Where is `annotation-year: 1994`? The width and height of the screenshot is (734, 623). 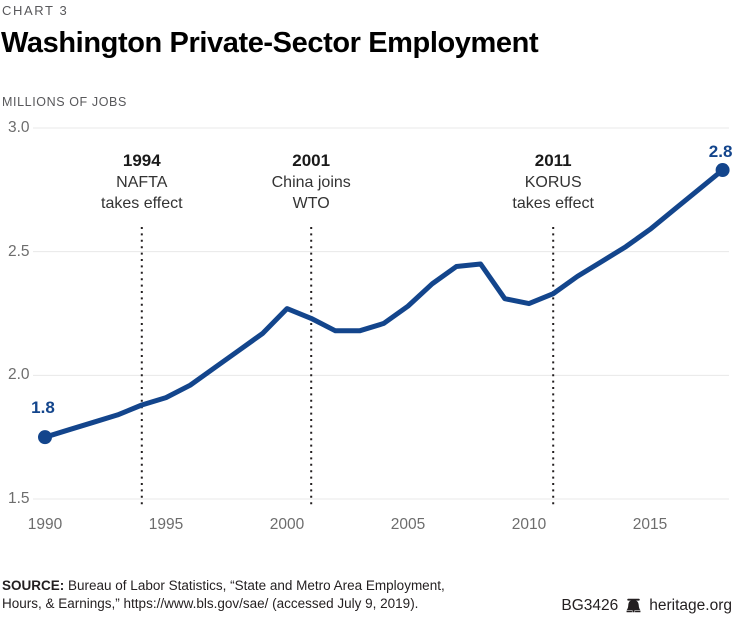
annotation-year: 1994 is located at coordinates (141, 160).